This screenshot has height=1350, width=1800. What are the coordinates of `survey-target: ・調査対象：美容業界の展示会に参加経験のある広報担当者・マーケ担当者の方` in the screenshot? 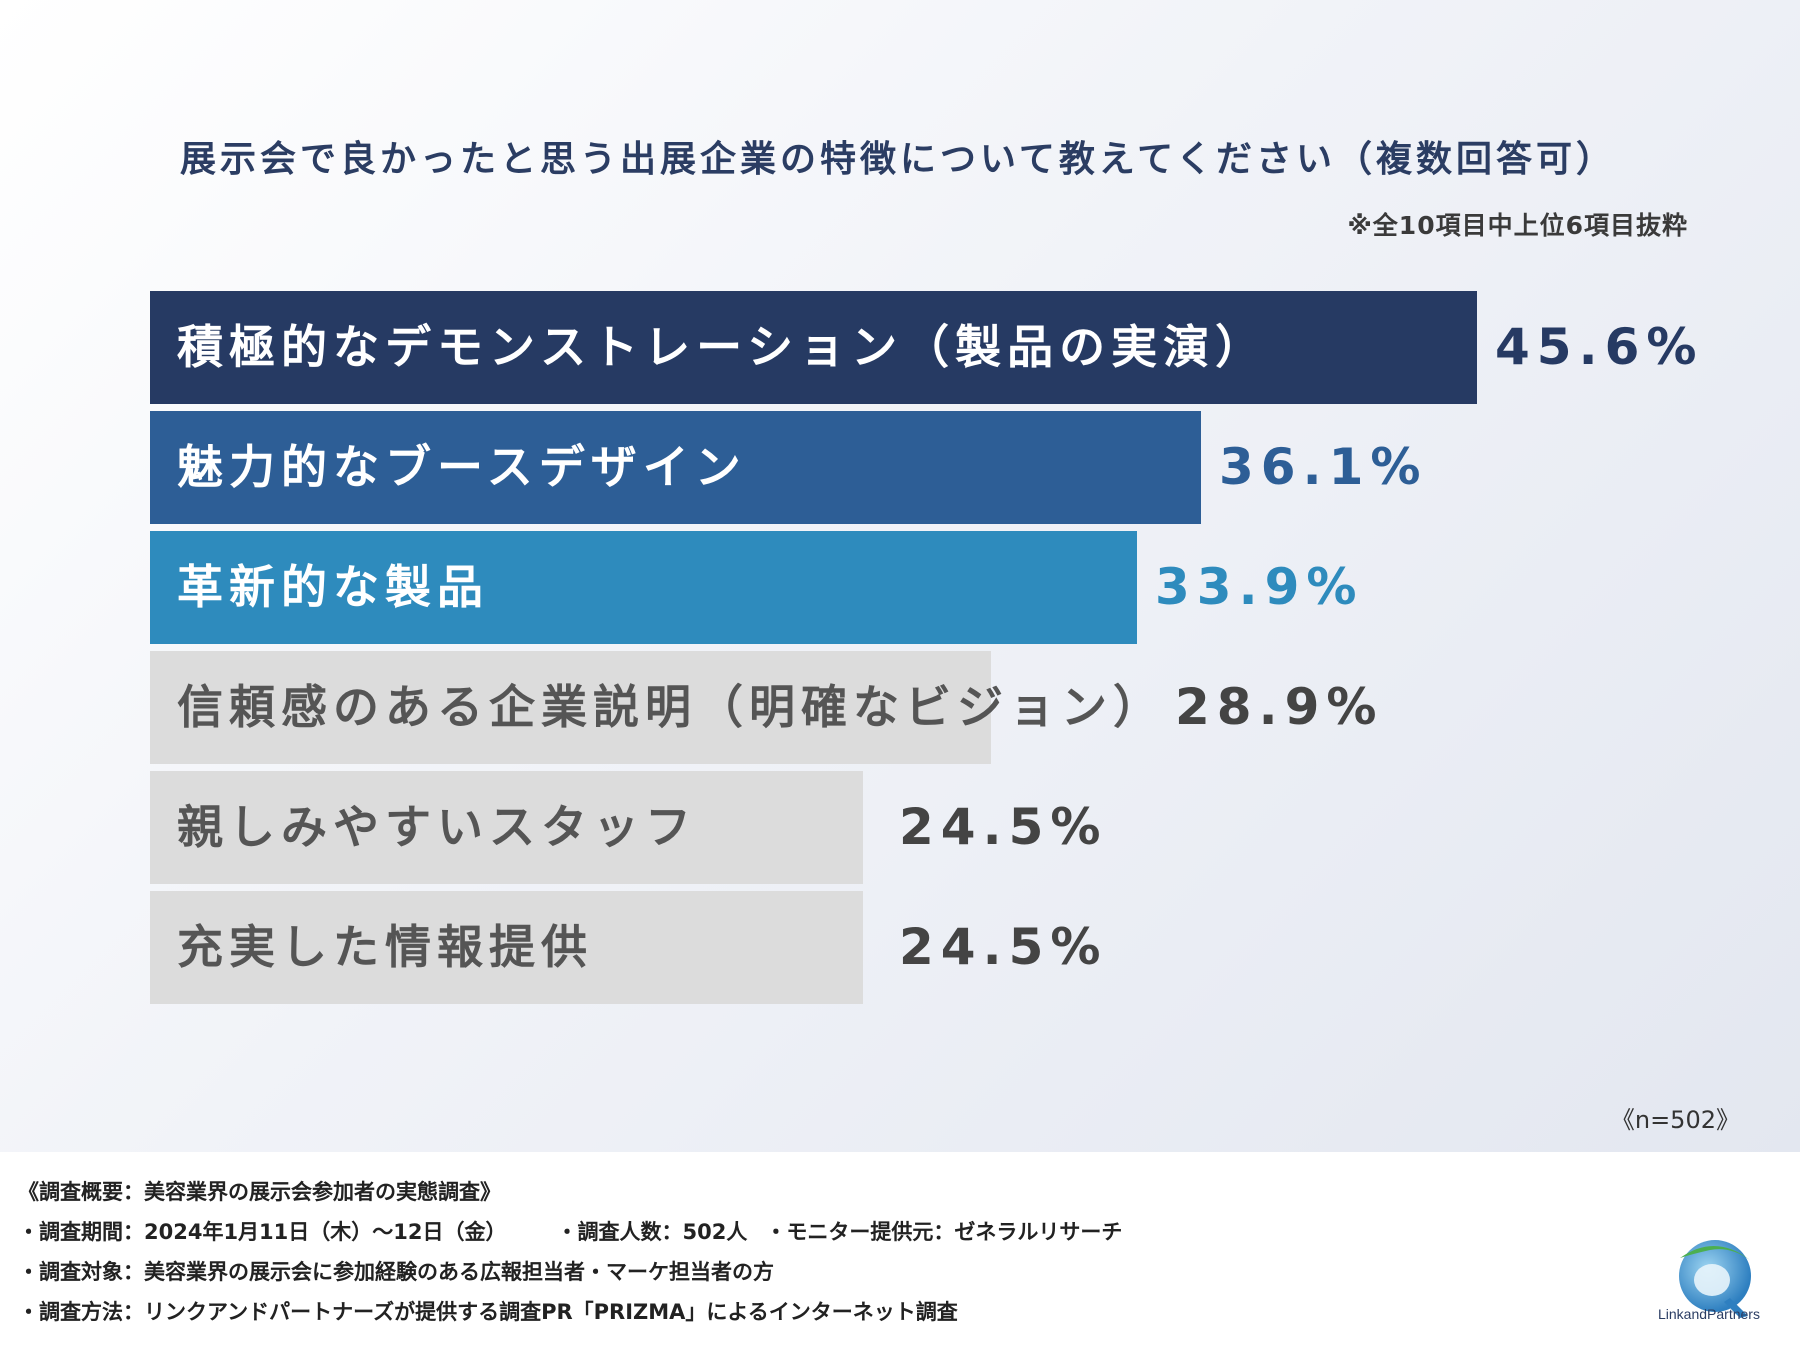 It's located at (396, 1272).